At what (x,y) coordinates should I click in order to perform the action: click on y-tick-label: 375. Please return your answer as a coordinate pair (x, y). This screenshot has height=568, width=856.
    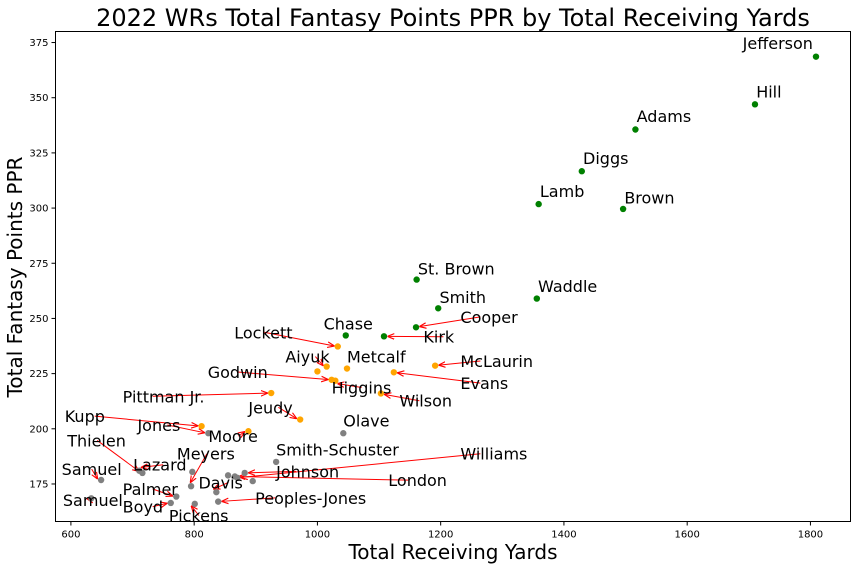
    Looking at the image, I should click on (38, 43).